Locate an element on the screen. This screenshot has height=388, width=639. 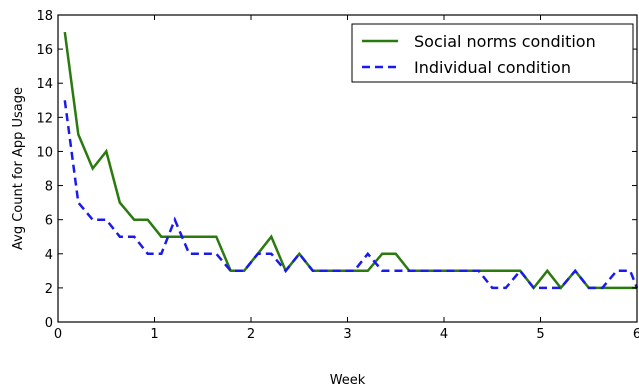
y-tick-label: 18 is located at coordinates (44, 16).